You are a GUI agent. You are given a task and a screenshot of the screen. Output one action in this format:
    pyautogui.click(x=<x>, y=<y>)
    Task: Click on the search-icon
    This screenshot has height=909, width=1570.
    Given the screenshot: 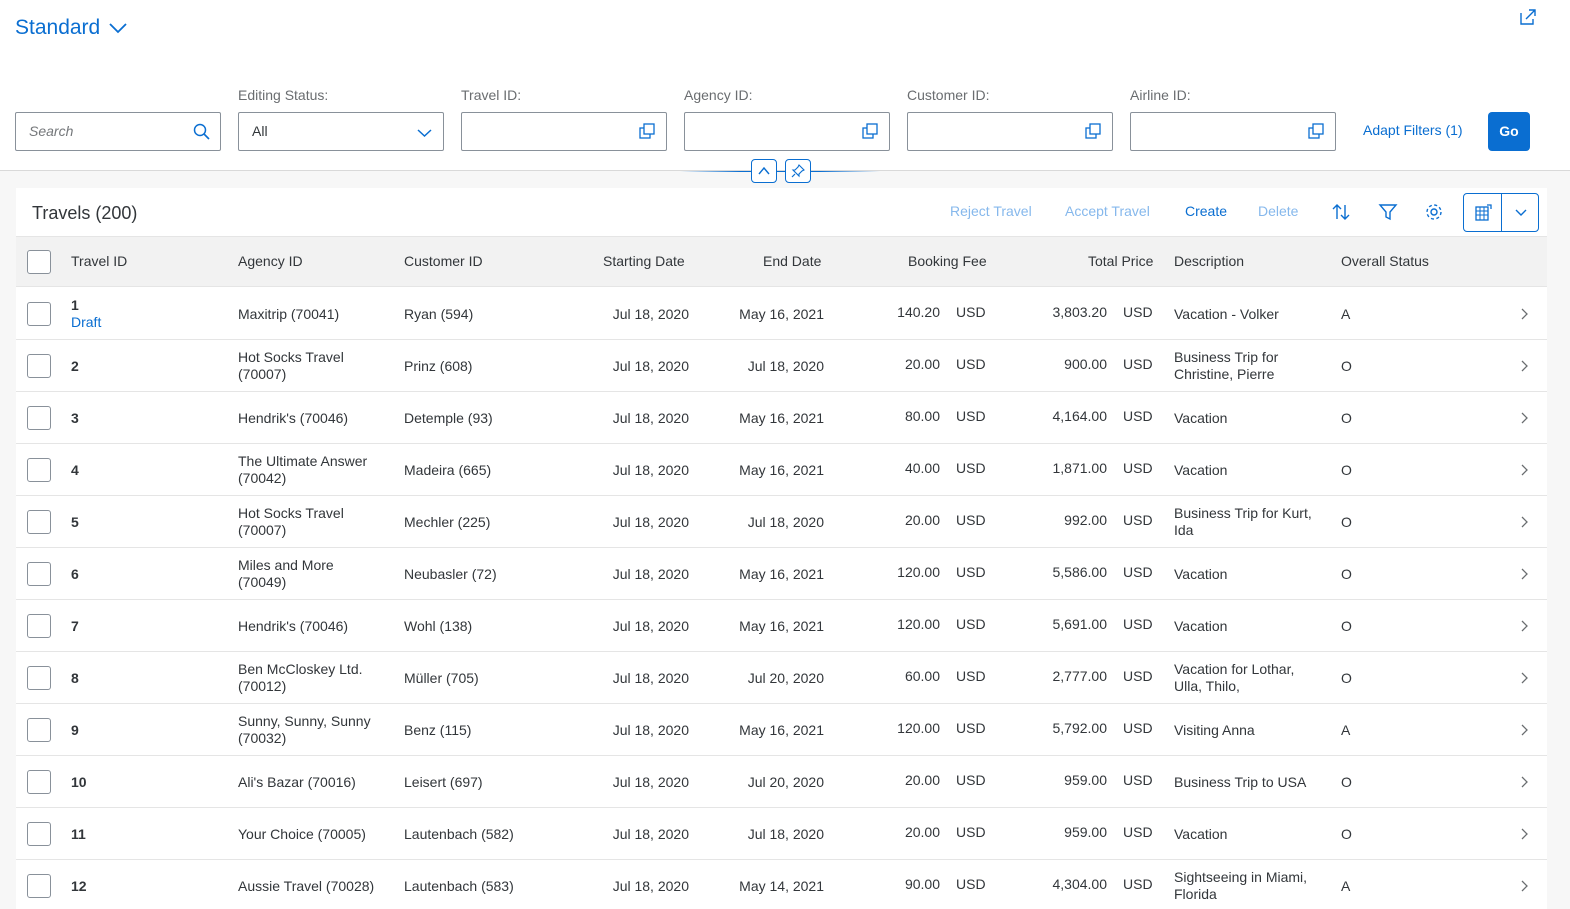 What is the action you would take?
    pyautogui.click(x=201, y=131)
    